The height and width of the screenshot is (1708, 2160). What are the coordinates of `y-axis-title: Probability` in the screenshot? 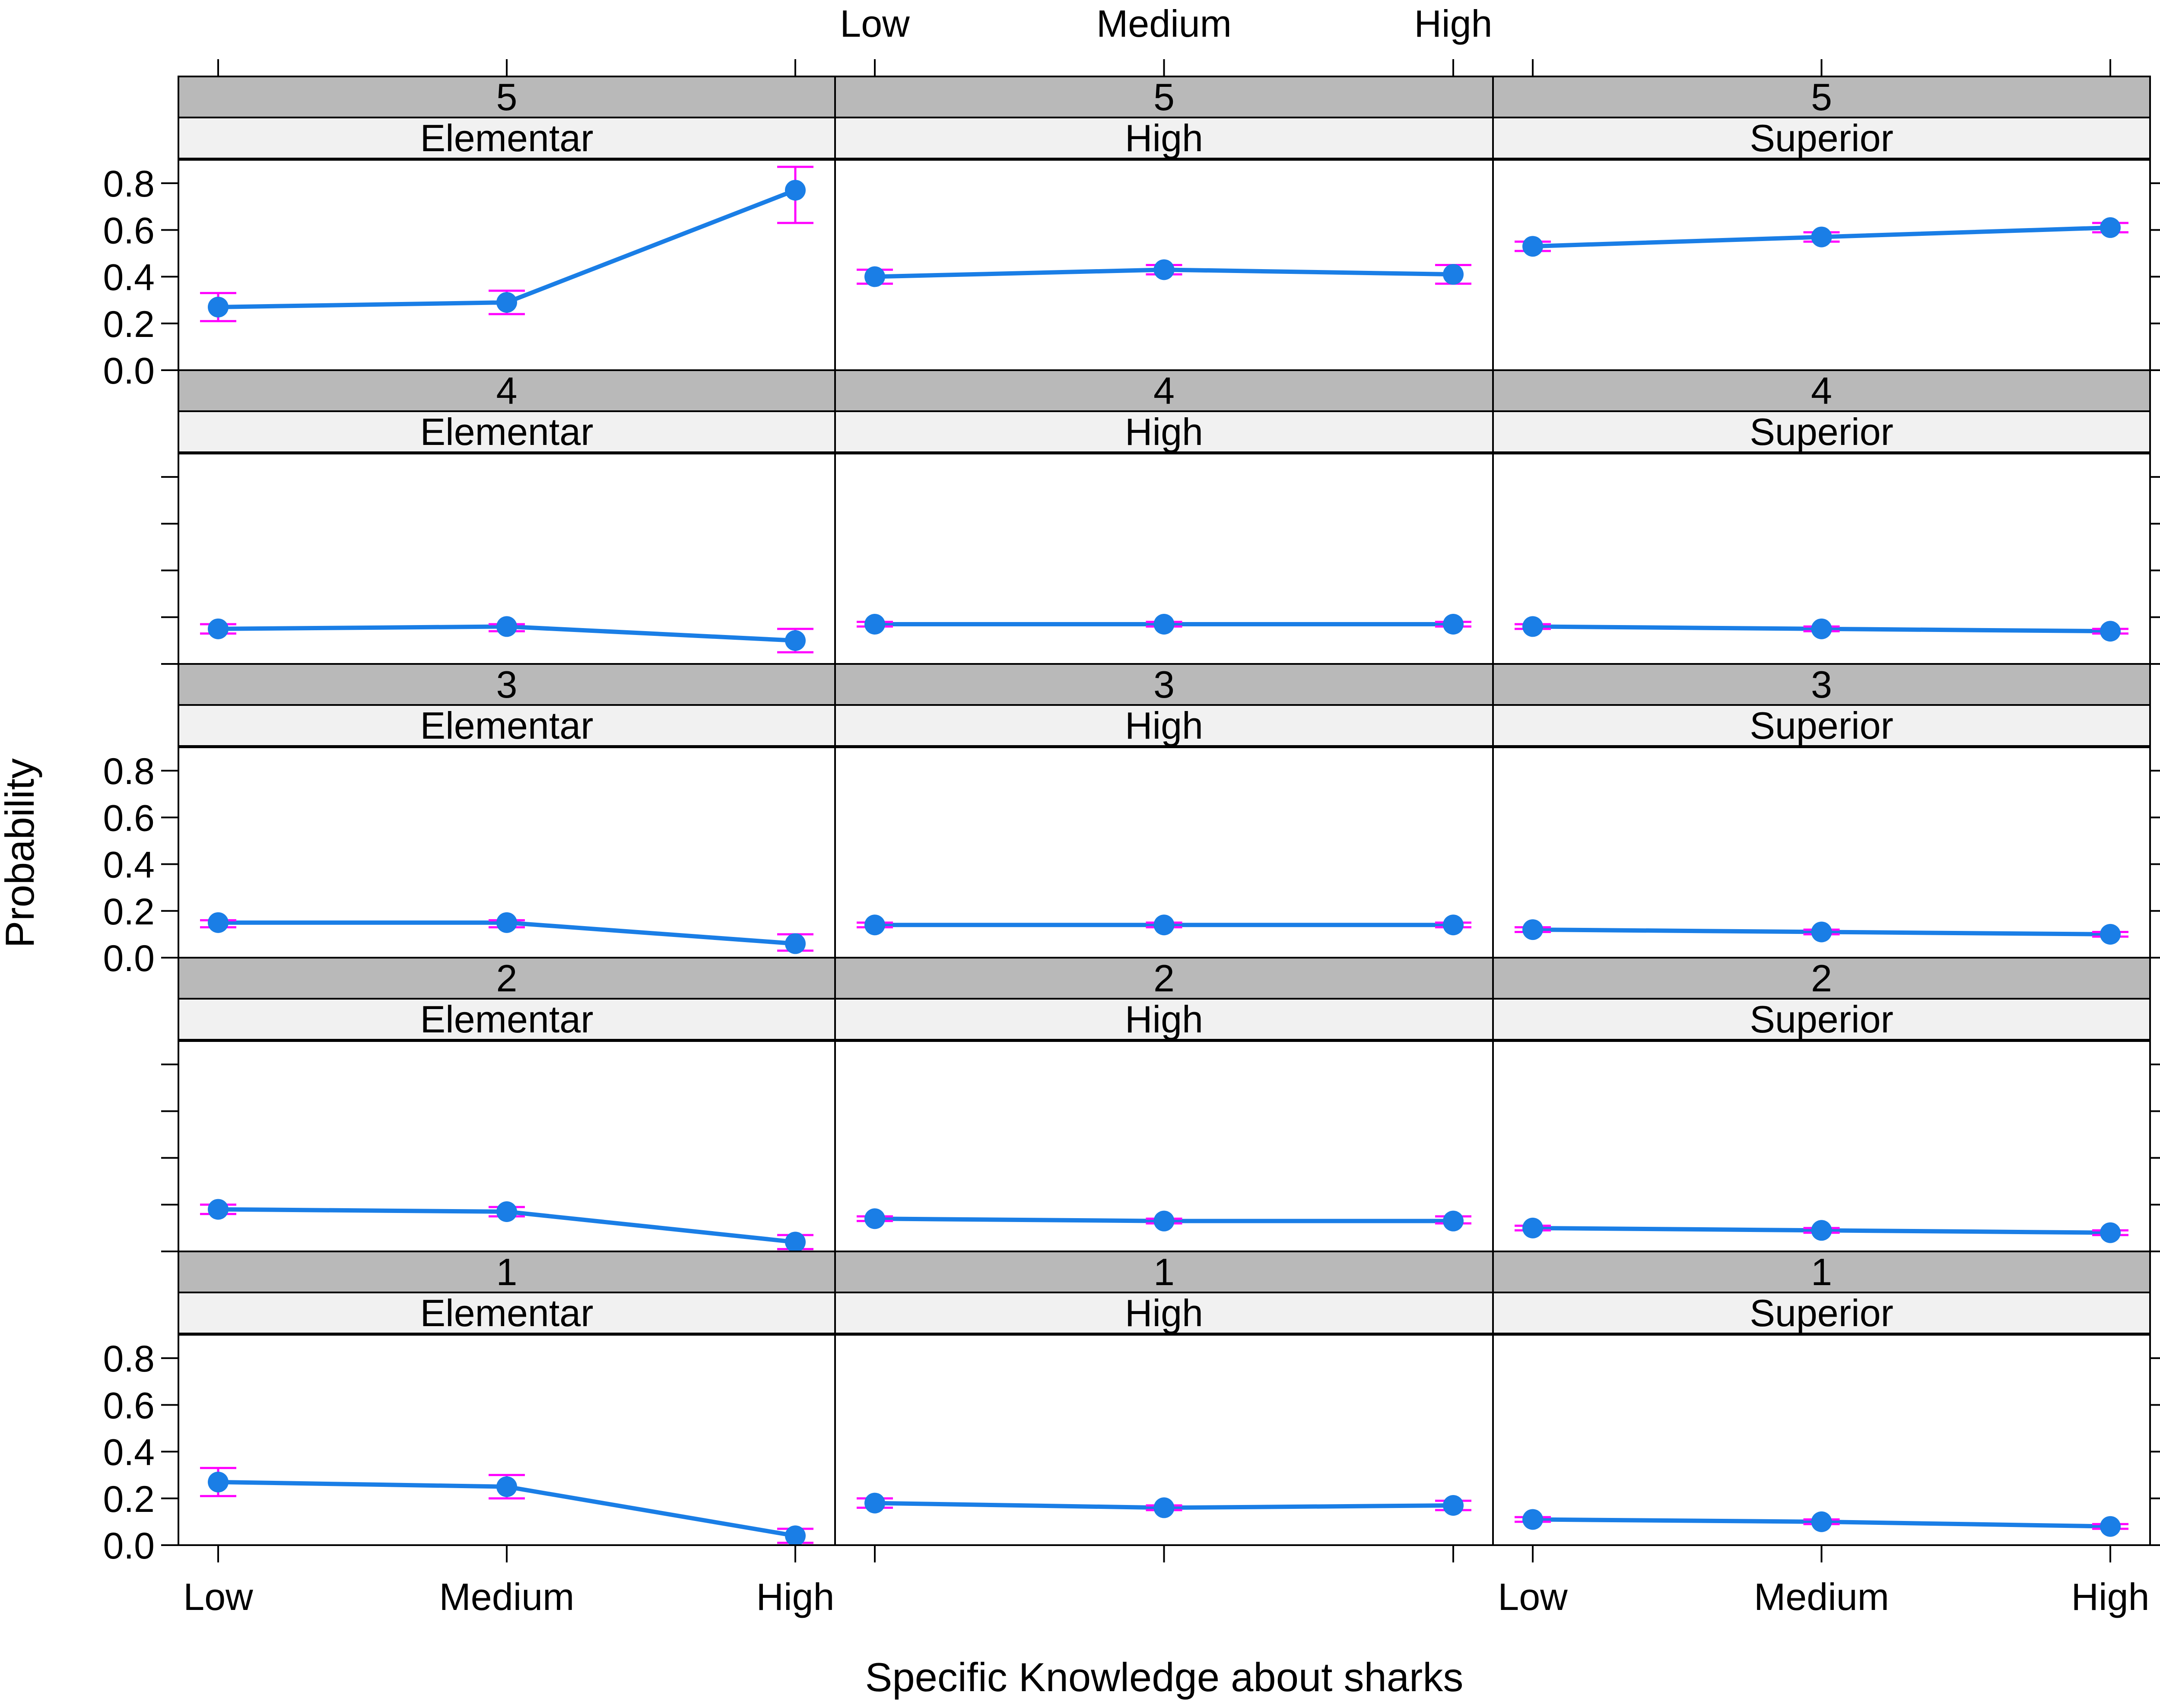 It's located at (21, 853).